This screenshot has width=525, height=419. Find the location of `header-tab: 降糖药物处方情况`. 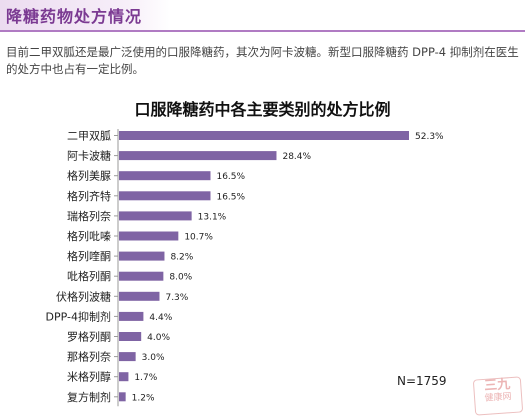

header-tab: 降糖药物处方情况 is located at coordinates (85, 15).